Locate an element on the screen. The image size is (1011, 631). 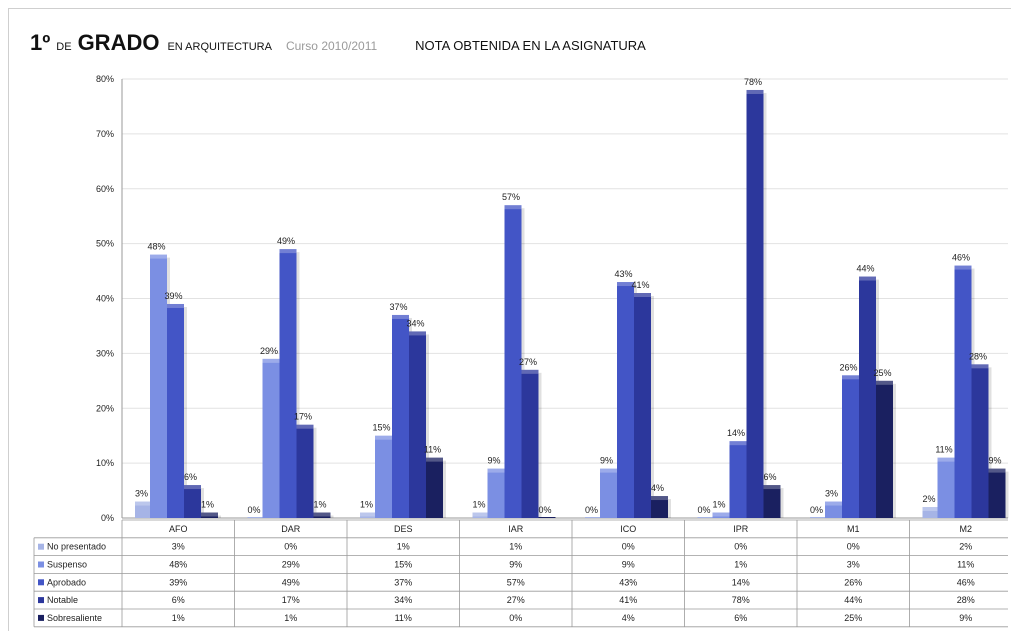
table-cell: 34% is located at coordinates (403, 600).